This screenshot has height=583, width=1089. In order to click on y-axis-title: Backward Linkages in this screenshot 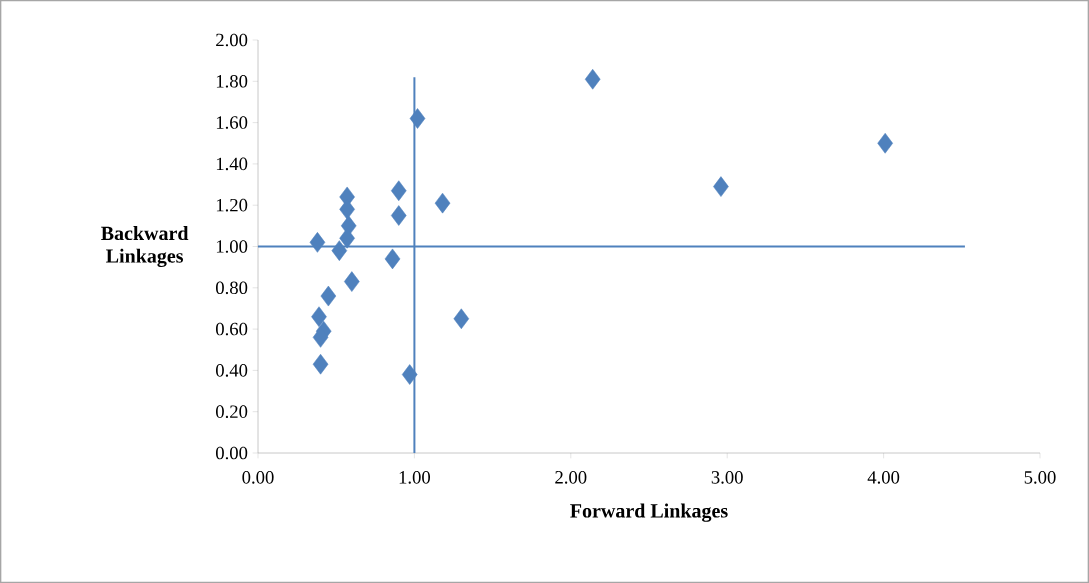, I will do `click(145, 246)`.